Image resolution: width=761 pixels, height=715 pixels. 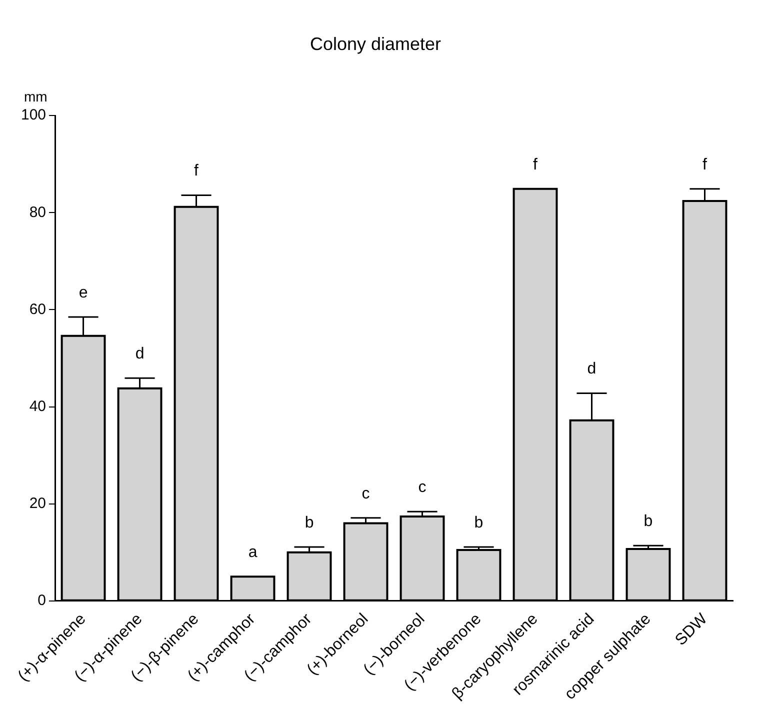 I want to click on y-tick-label: 0, so click(x=42, y=601).